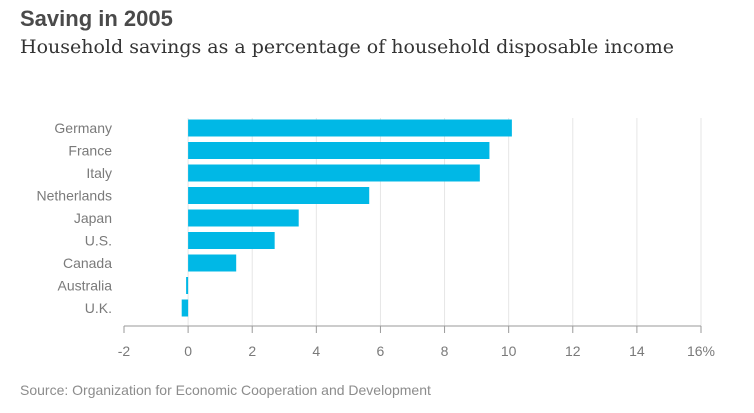 This screenshot has width=754, height=413. I want to click on category-label: U.S., so click(98, 241).